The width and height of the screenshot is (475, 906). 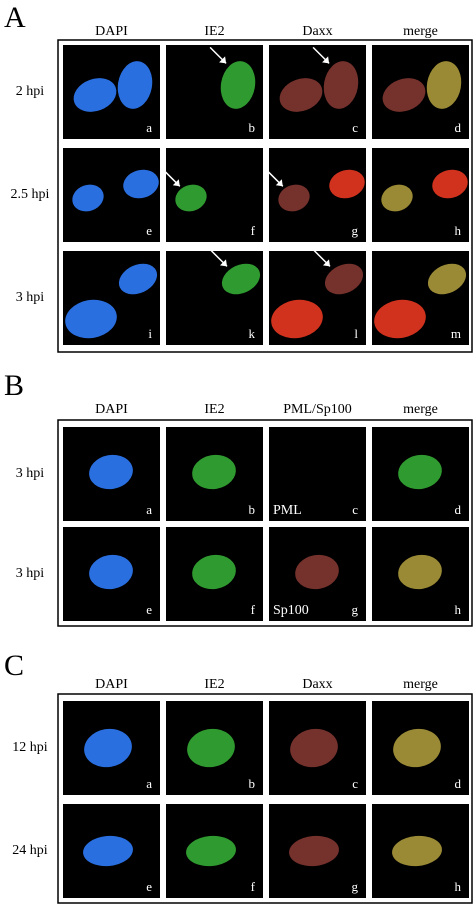 I want to click on tile-letter: d, so click(x=458, y=127).